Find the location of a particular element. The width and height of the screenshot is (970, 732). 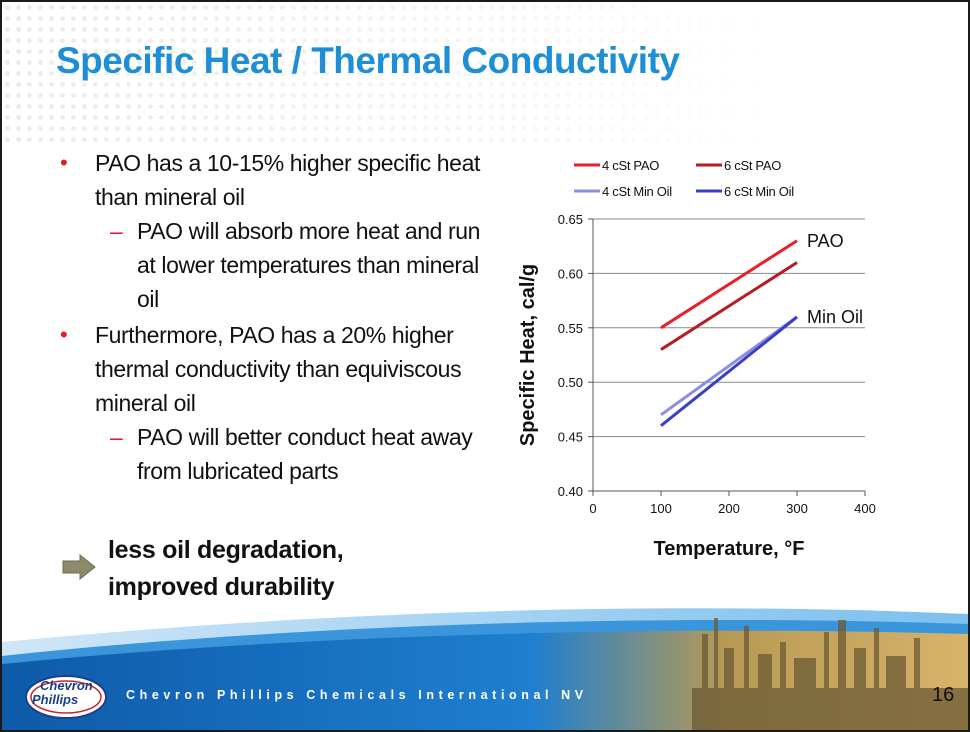

legend-label: 4 cSt Min Oil is located at coordinates (637, 191).